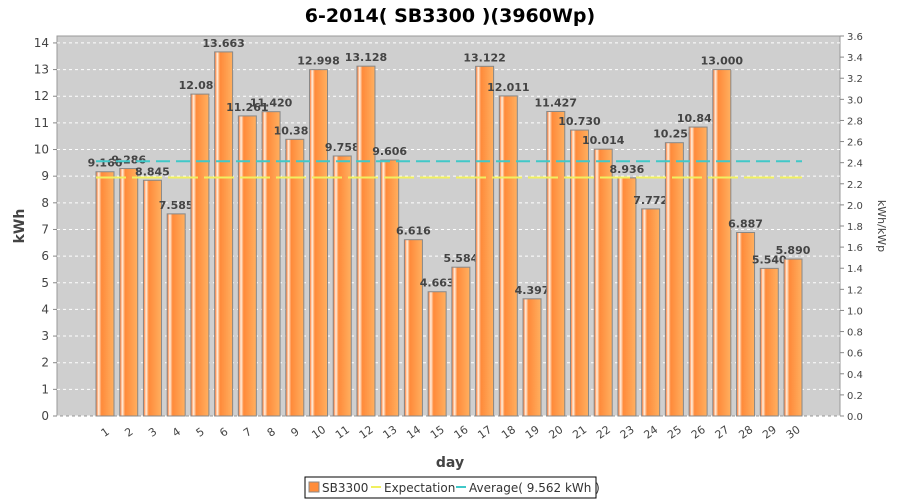 This screenshot has height=504, width=900. What do you see at coordinates (389, 151) in the screenshot?
I see `bar-value-label: 9.606` at bounding box center [389, 151].